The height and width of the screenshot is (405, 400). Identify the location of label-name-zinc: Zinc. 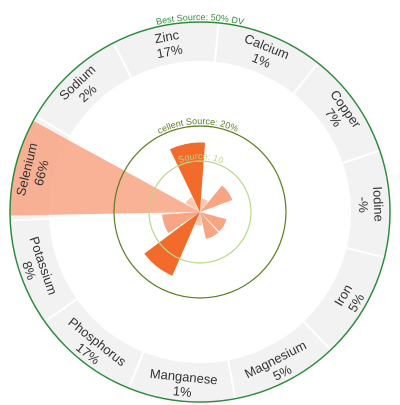
(166, 36).